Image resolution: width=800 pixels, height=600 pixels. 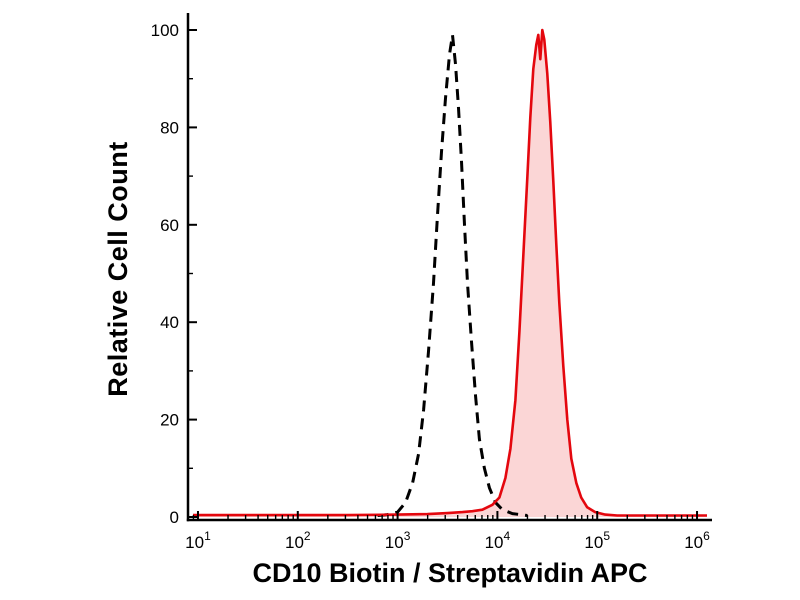 I want to click on y-axis-tick-label: 20, so click(x=169, y=420).